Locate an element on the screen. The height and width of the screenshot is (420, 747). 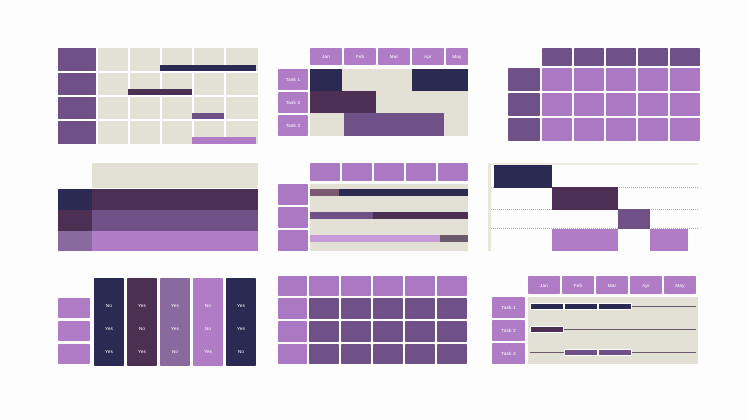
chart-2-month-header-3: Apr is located at coordinates (428, 56).